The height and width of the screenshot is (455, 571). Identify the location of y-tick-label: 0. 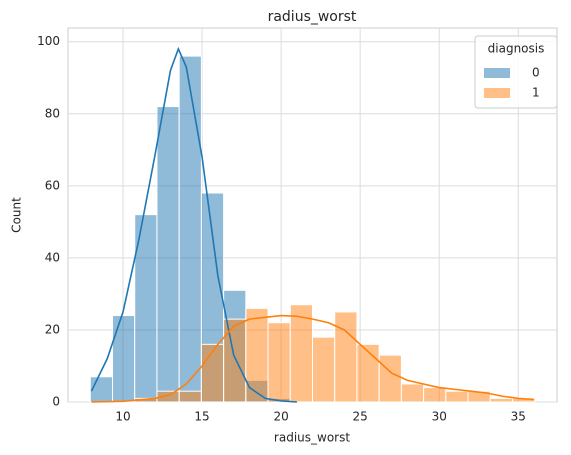
(56, 402).